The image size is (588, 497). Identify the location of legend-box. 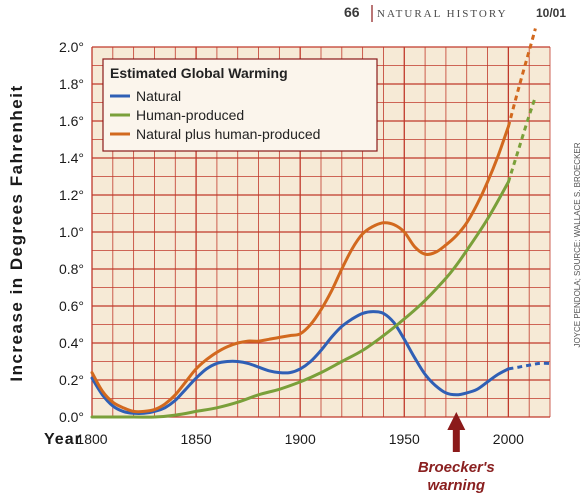
(240, 105).